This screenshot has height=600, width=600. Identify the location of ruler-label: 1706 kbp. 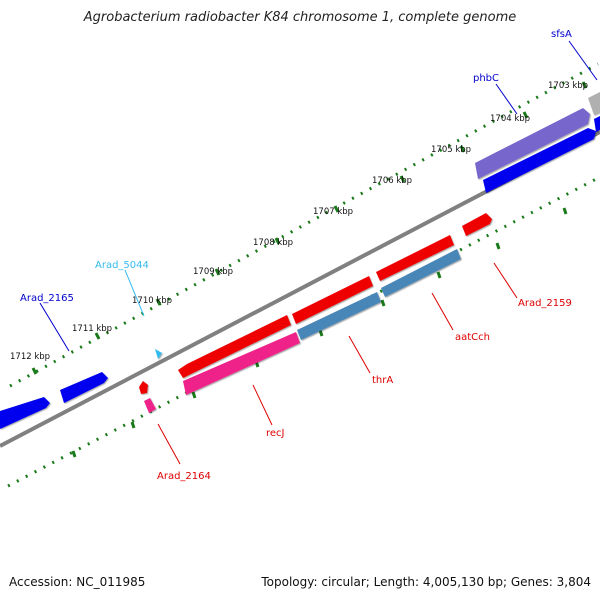
(392, 181).